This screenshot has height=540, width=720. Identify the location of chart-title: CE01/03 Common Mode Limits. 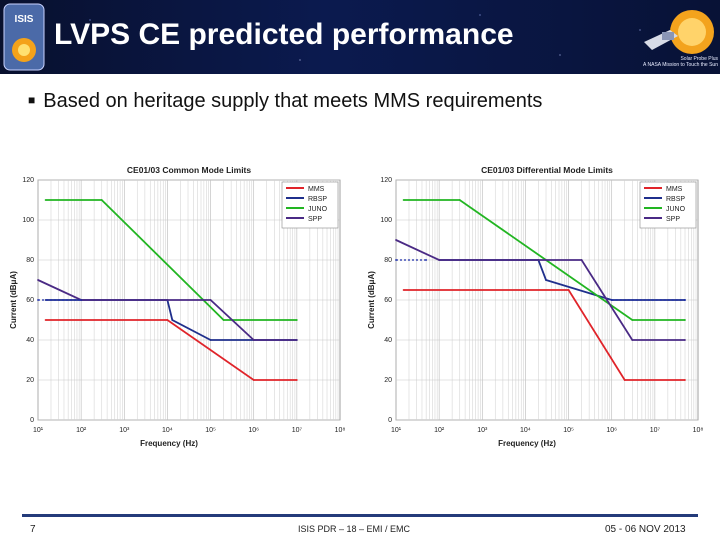
(189, 170).